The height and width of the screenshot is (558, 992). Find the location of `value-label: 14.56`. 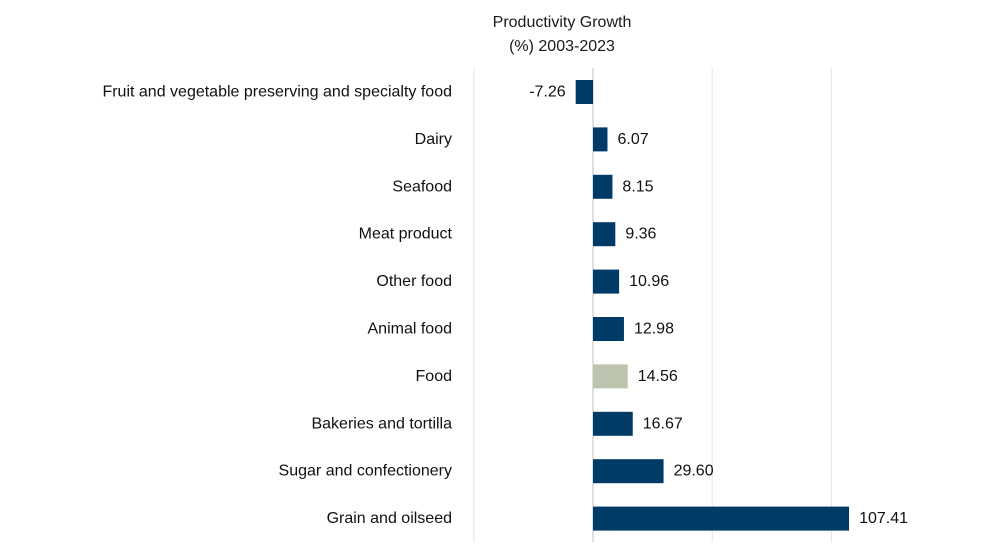

value-label: 14.56 is located at coordinates (658, 376).